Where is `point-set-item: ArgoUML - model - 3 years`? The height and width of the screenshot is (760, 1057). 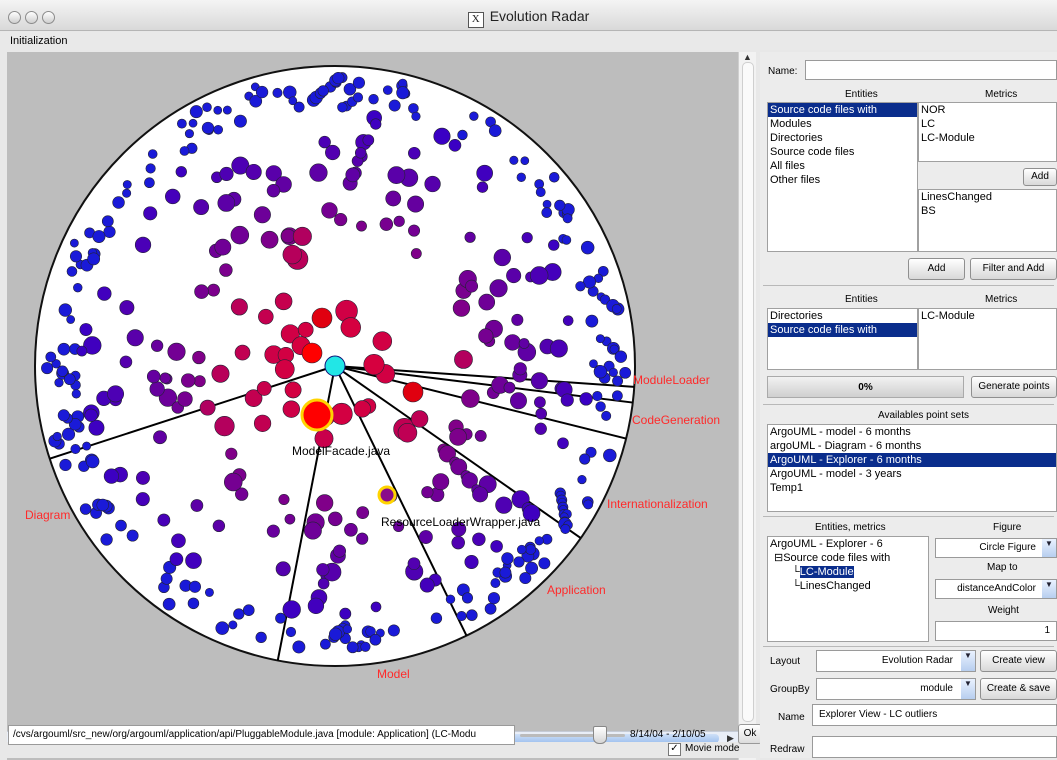
point-set-item: ArgoUML - model - 3 years is located at coordinates (836, 474).